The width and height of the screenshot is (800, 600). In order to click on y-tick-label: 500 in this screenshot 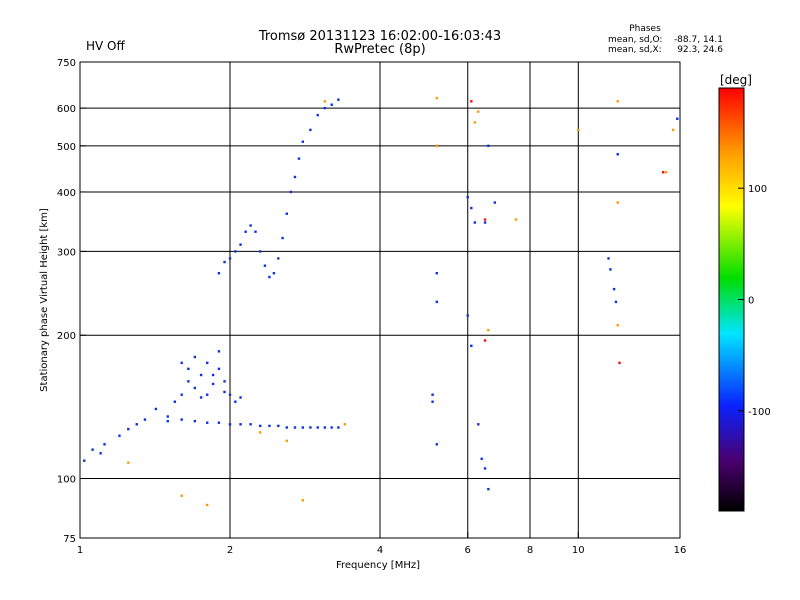, I will do `click(66, 147)`.